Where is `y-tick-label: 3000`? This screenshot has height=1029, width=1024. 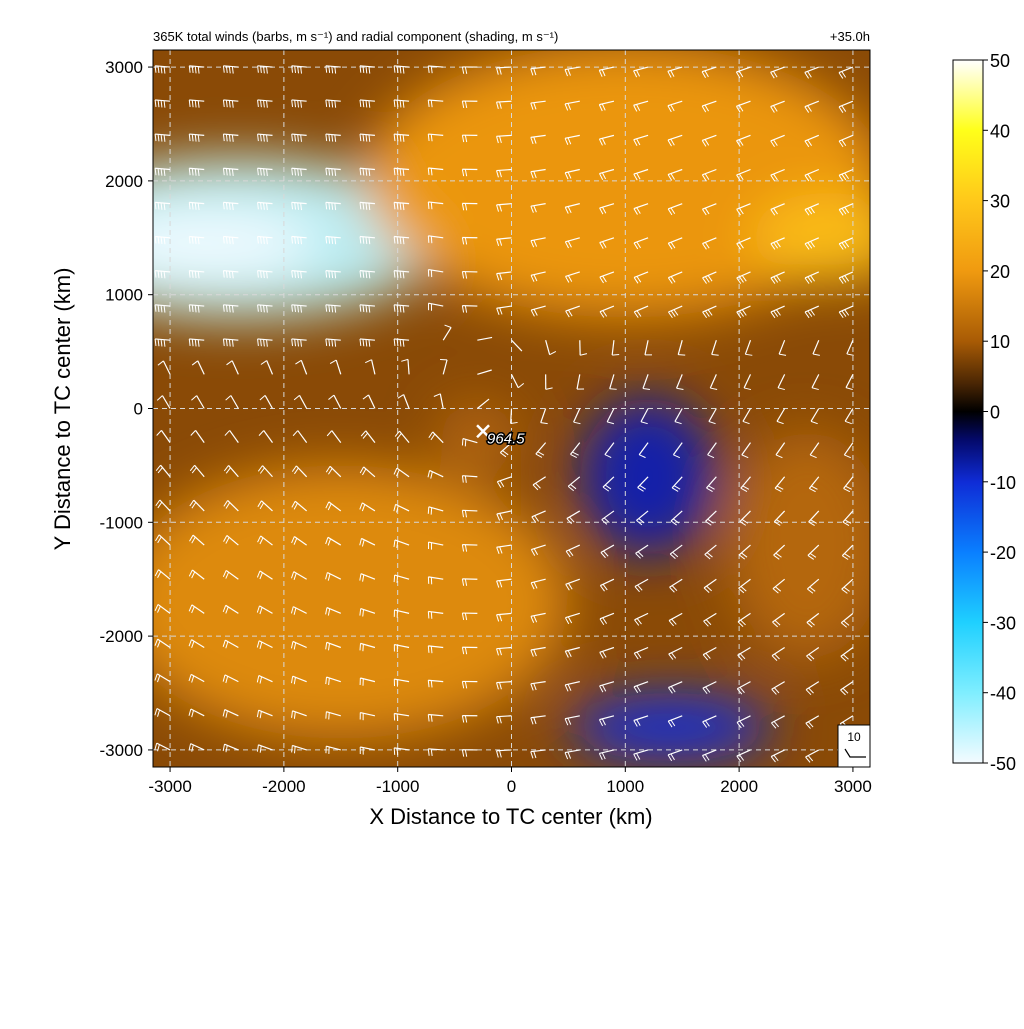
y-tick-label: 3000 is located at coordinates (124, 67).